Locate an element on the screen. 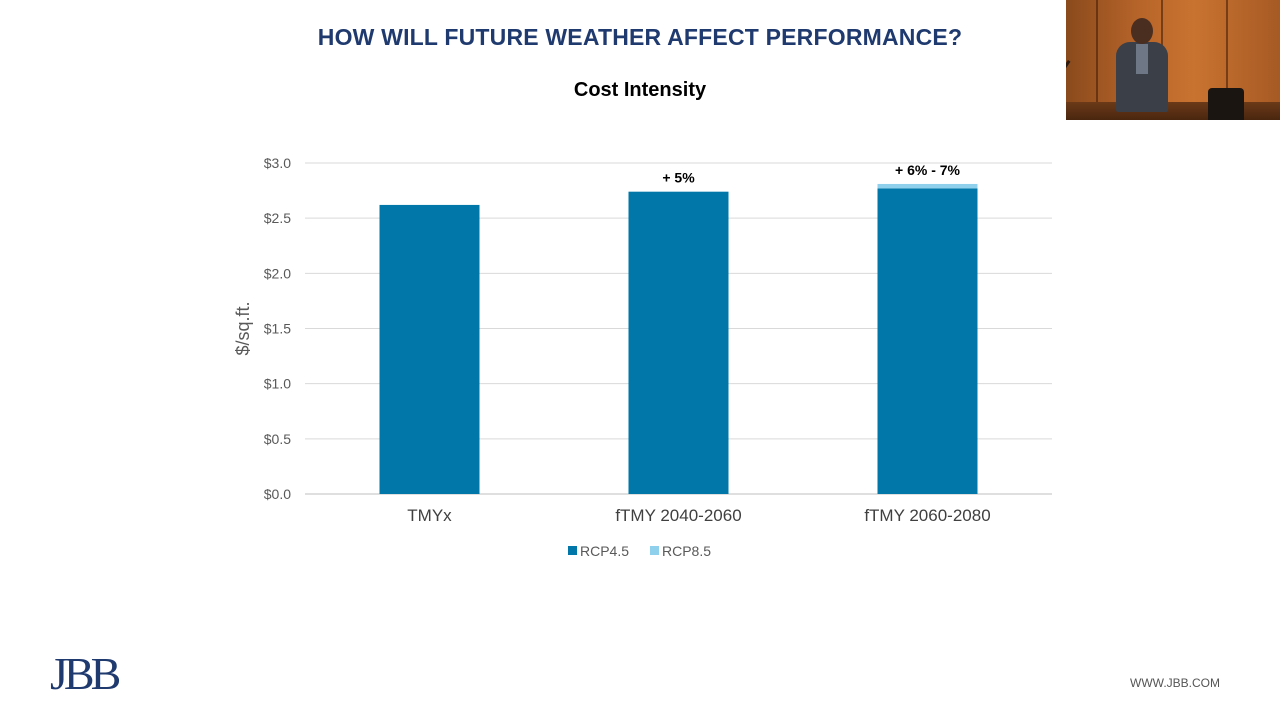  x-tick-label: fTMY 2040-2060 is located at coordinates (678, 515).